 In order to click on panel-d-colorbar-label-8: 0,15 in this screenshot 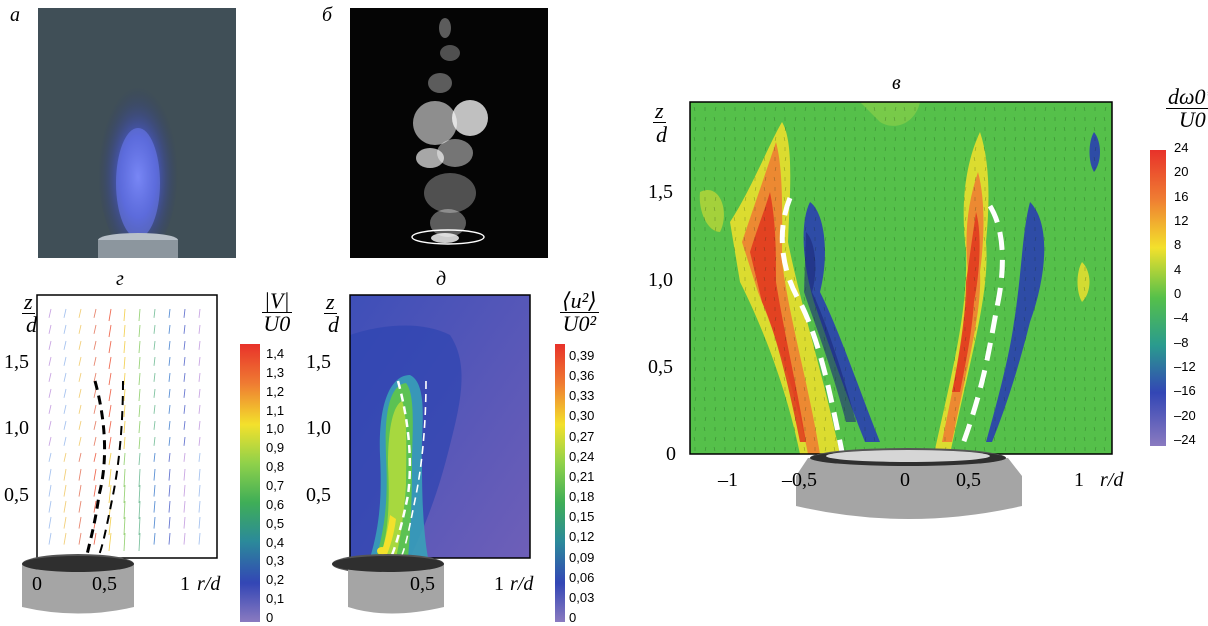, I will do `click(582, 517)`.